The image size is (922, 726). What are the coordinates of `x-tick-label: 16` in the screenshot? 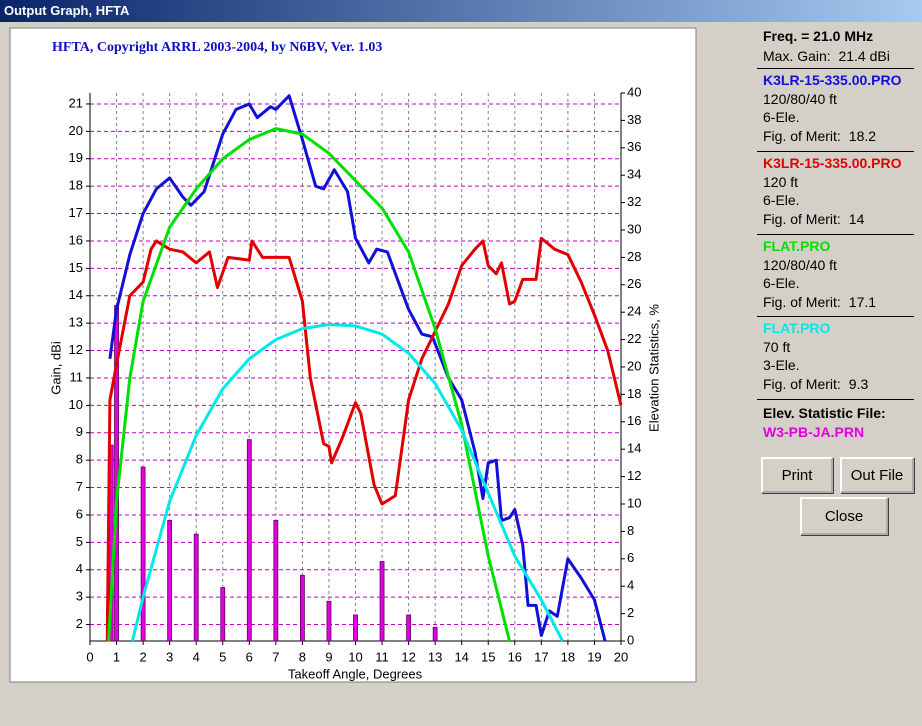 It's located at (515, 656).